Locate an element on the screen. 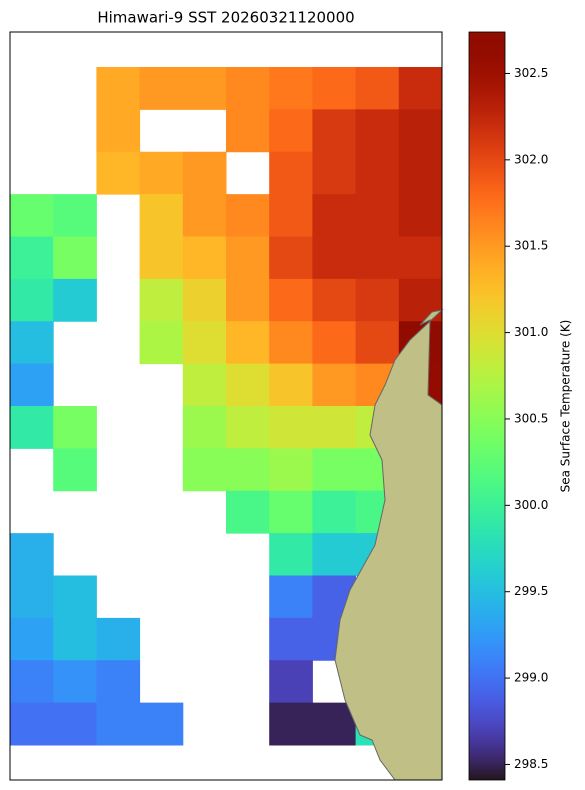 The width and height of the screenshot is (585, 790). colorbar-tick-label: 300.0 is located at coordinates (531, 505).